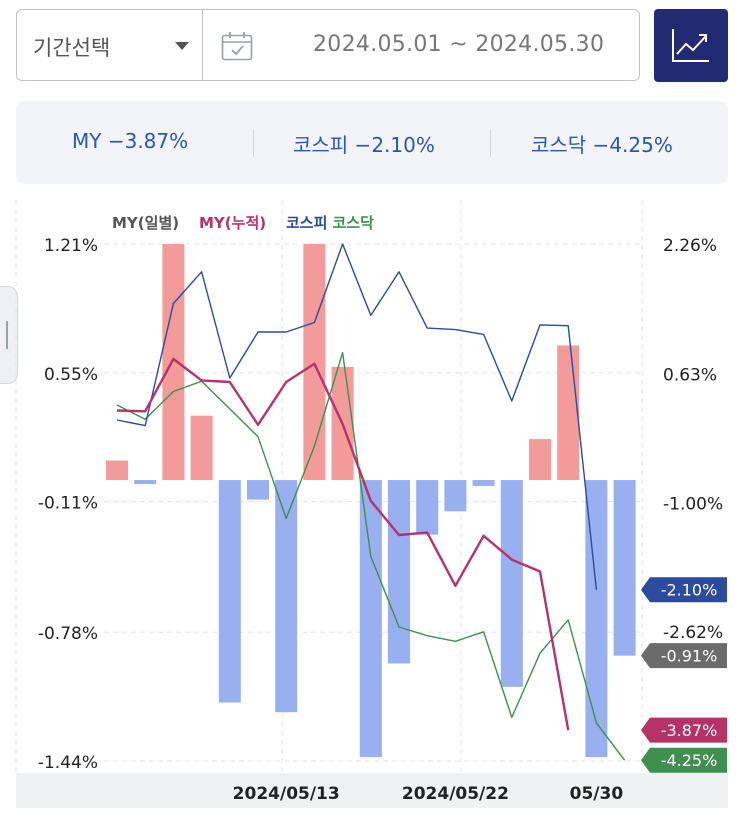  I want to click on legend-entry: 코스피, so click(306, 223).